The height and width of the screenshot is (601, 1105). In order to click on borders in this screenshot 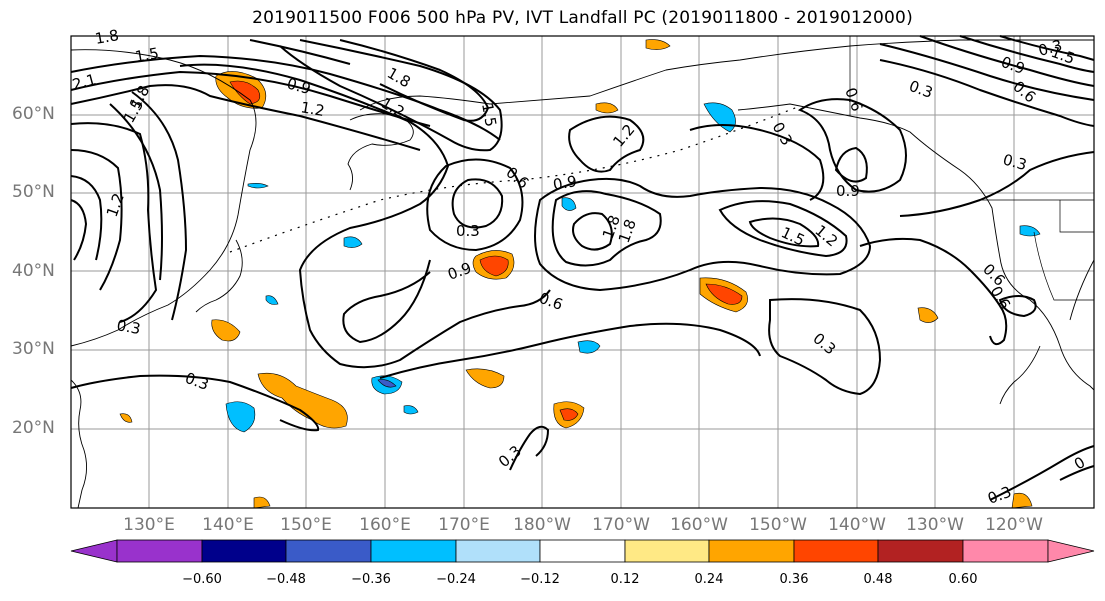, I will do `click(971, 168)`.